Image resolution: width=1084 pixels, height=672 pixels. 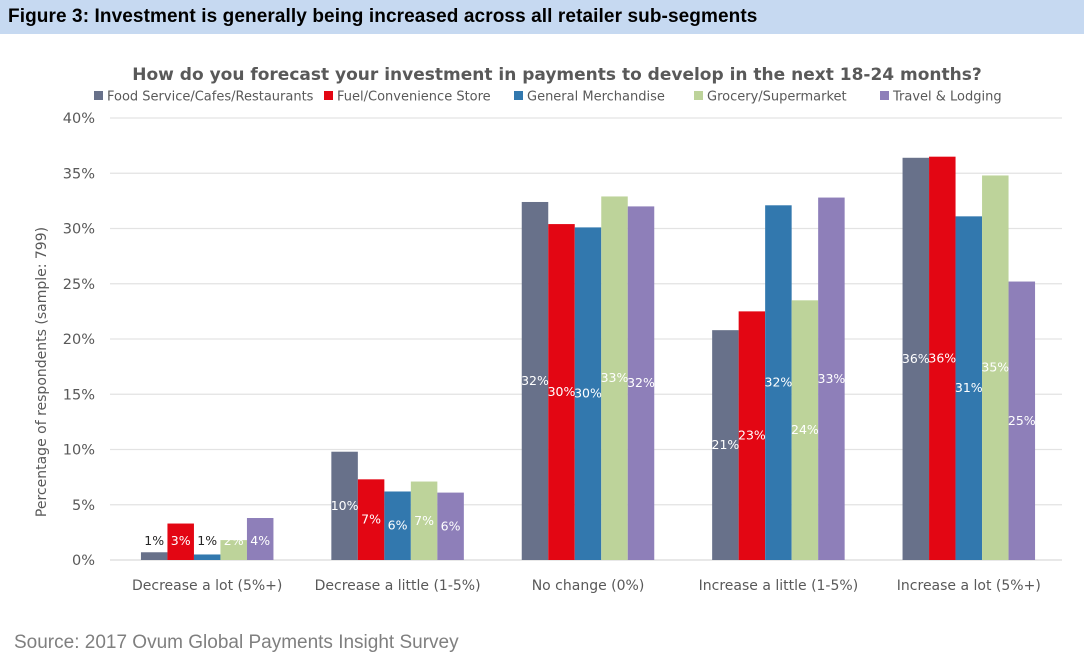 I want to click on data-label: 3%, so click(x=181, y=540).